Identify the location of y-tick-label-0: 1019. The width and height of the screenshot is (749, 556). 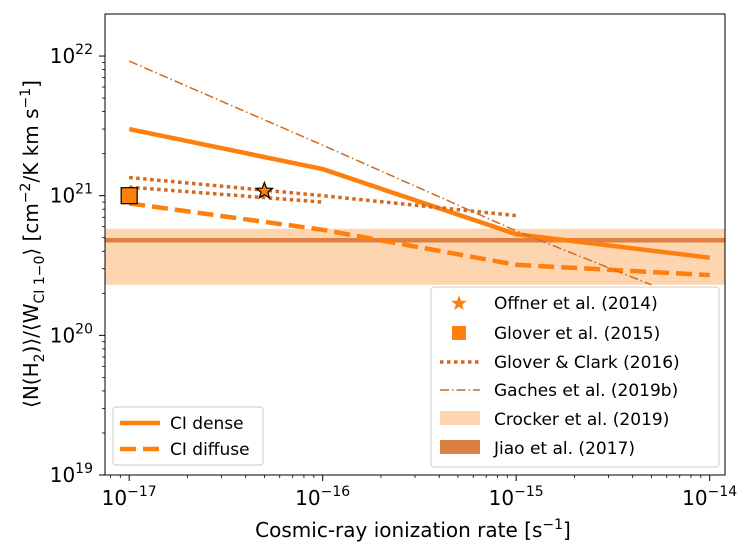
(71, 474).